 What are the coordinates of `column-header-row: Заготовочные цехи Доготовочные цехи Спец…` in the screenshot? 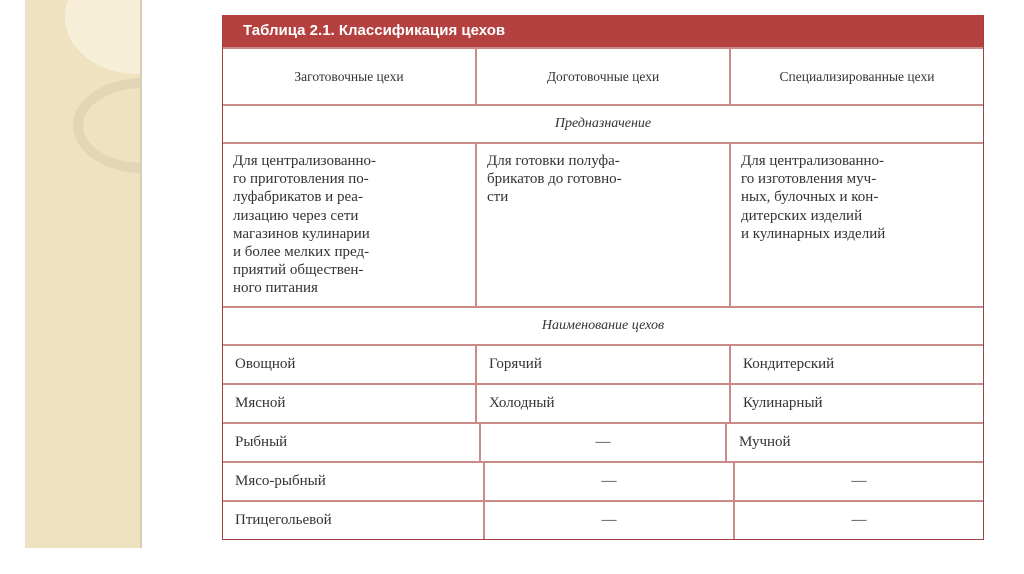 It's located at (603, 75).